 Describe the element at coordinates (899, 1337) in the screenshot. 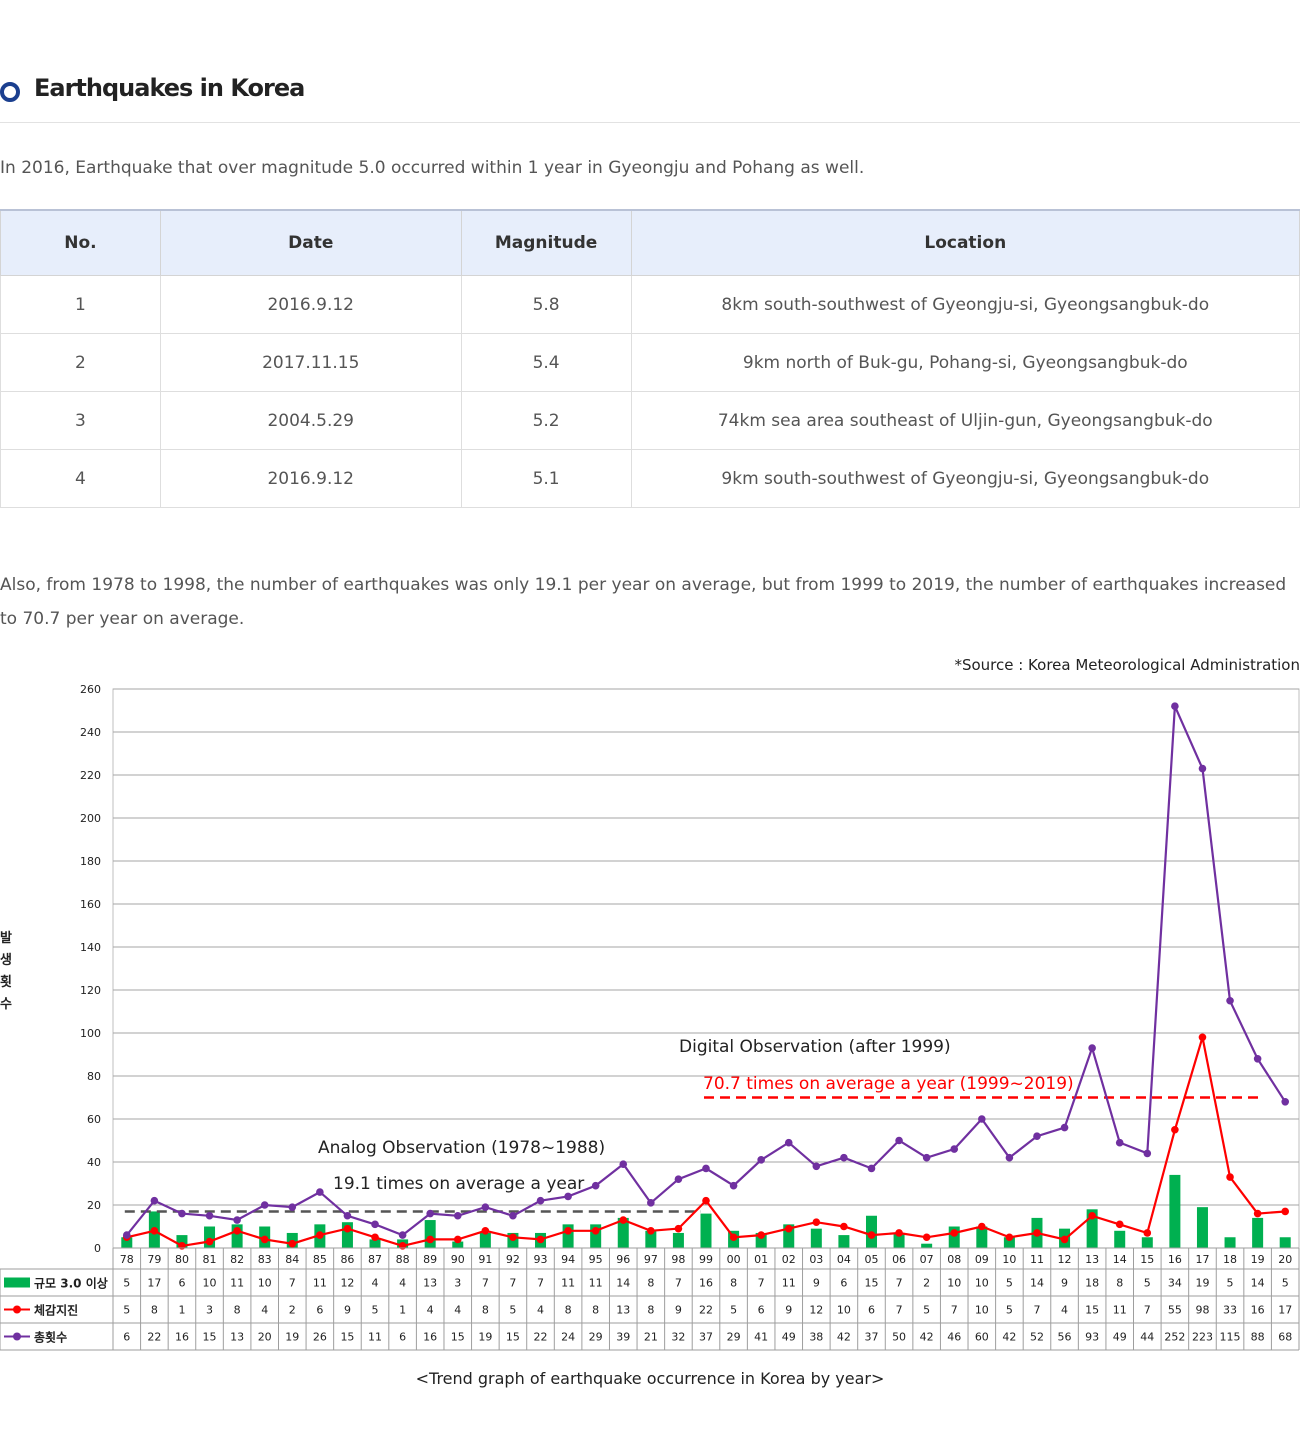

I see `data-label: 50` at that location.